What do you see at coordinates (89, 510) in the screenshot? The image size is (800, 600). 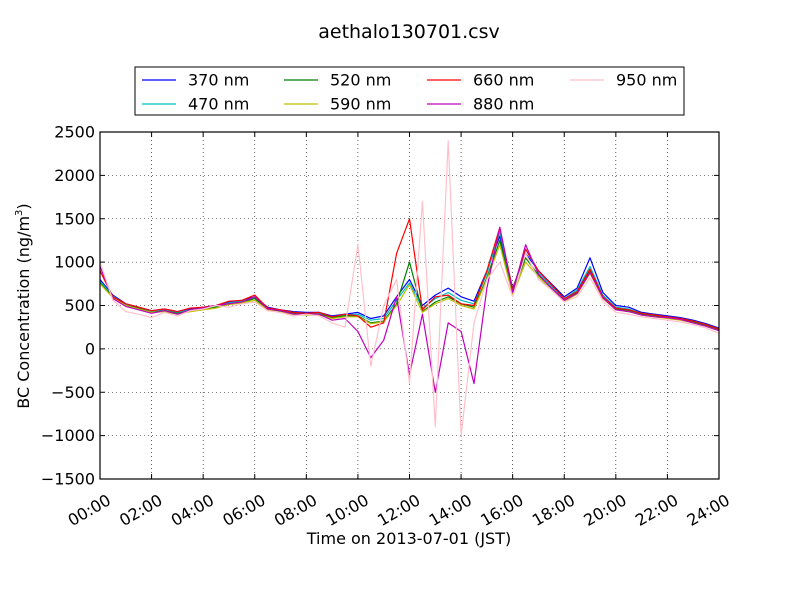 I see `x-tick-label: 00:00` at bounding box center [89, 510].